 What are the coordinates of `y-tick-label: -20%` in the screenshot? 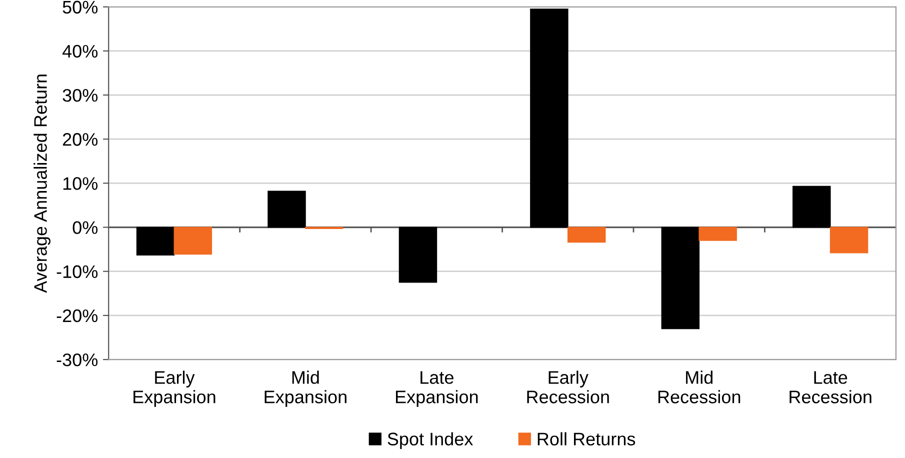 It's located at (77, 315).